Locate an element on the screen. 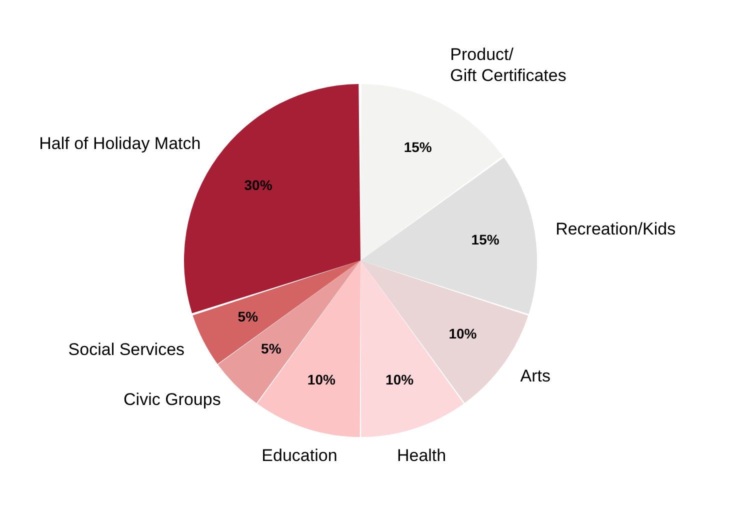 This screenshot has width=737, height=527. slice-label: Half of Holiday Match is located at coordinates (120, 144).